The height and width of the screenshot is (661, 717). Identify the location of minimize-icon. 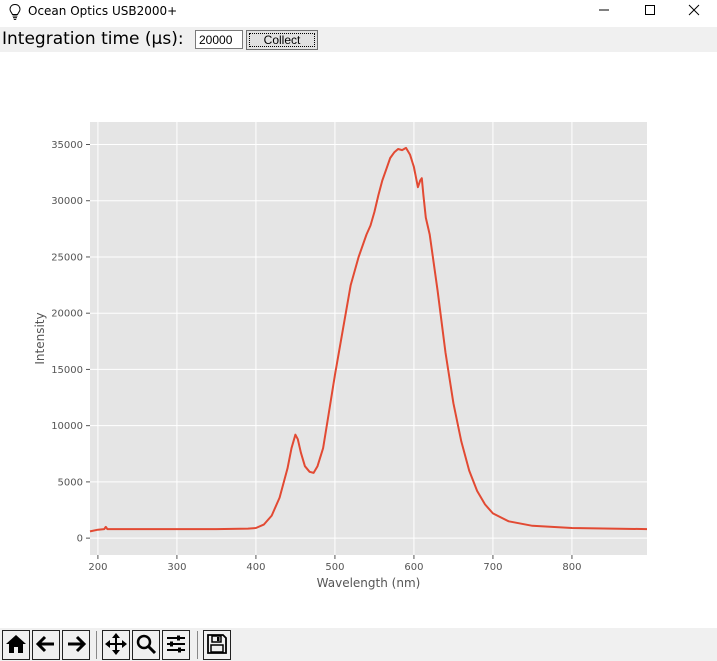
(604, 12).